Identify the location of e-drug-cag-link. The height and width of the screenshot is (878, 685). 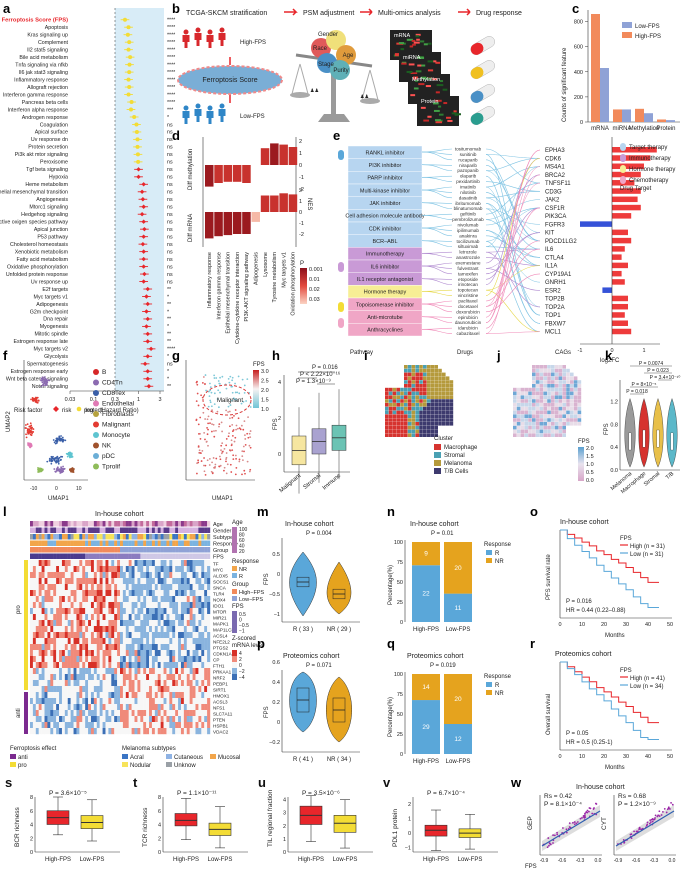
(513, 224).